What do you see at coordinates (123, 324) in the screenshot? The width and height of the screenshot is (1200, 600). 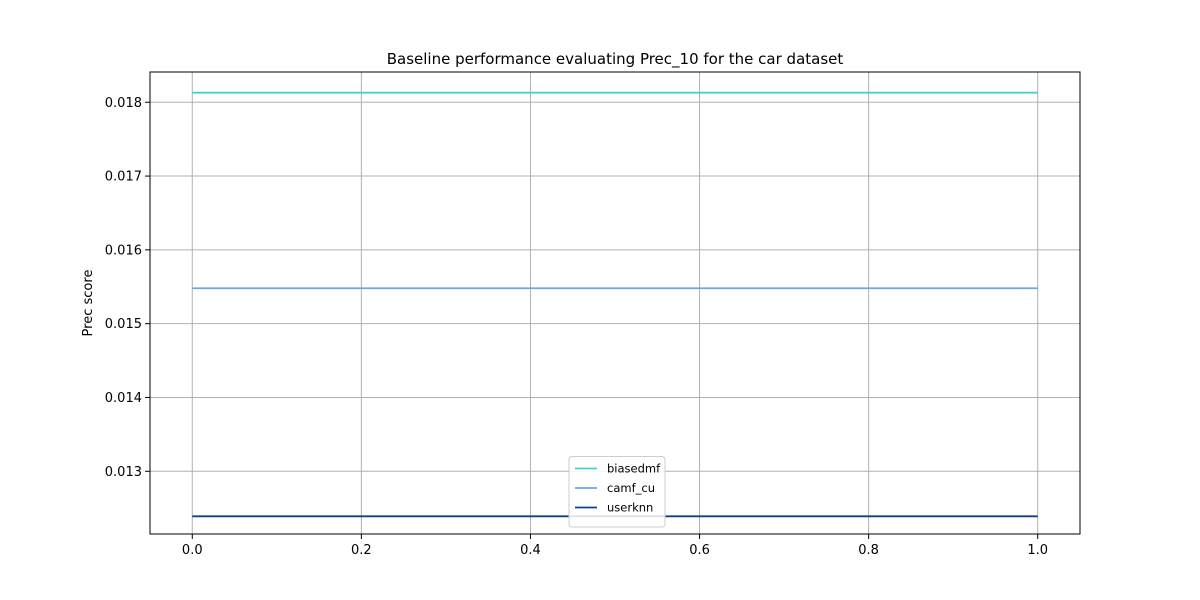 I see `y-tick-label: 0.015` at bounding box center [123, 324].